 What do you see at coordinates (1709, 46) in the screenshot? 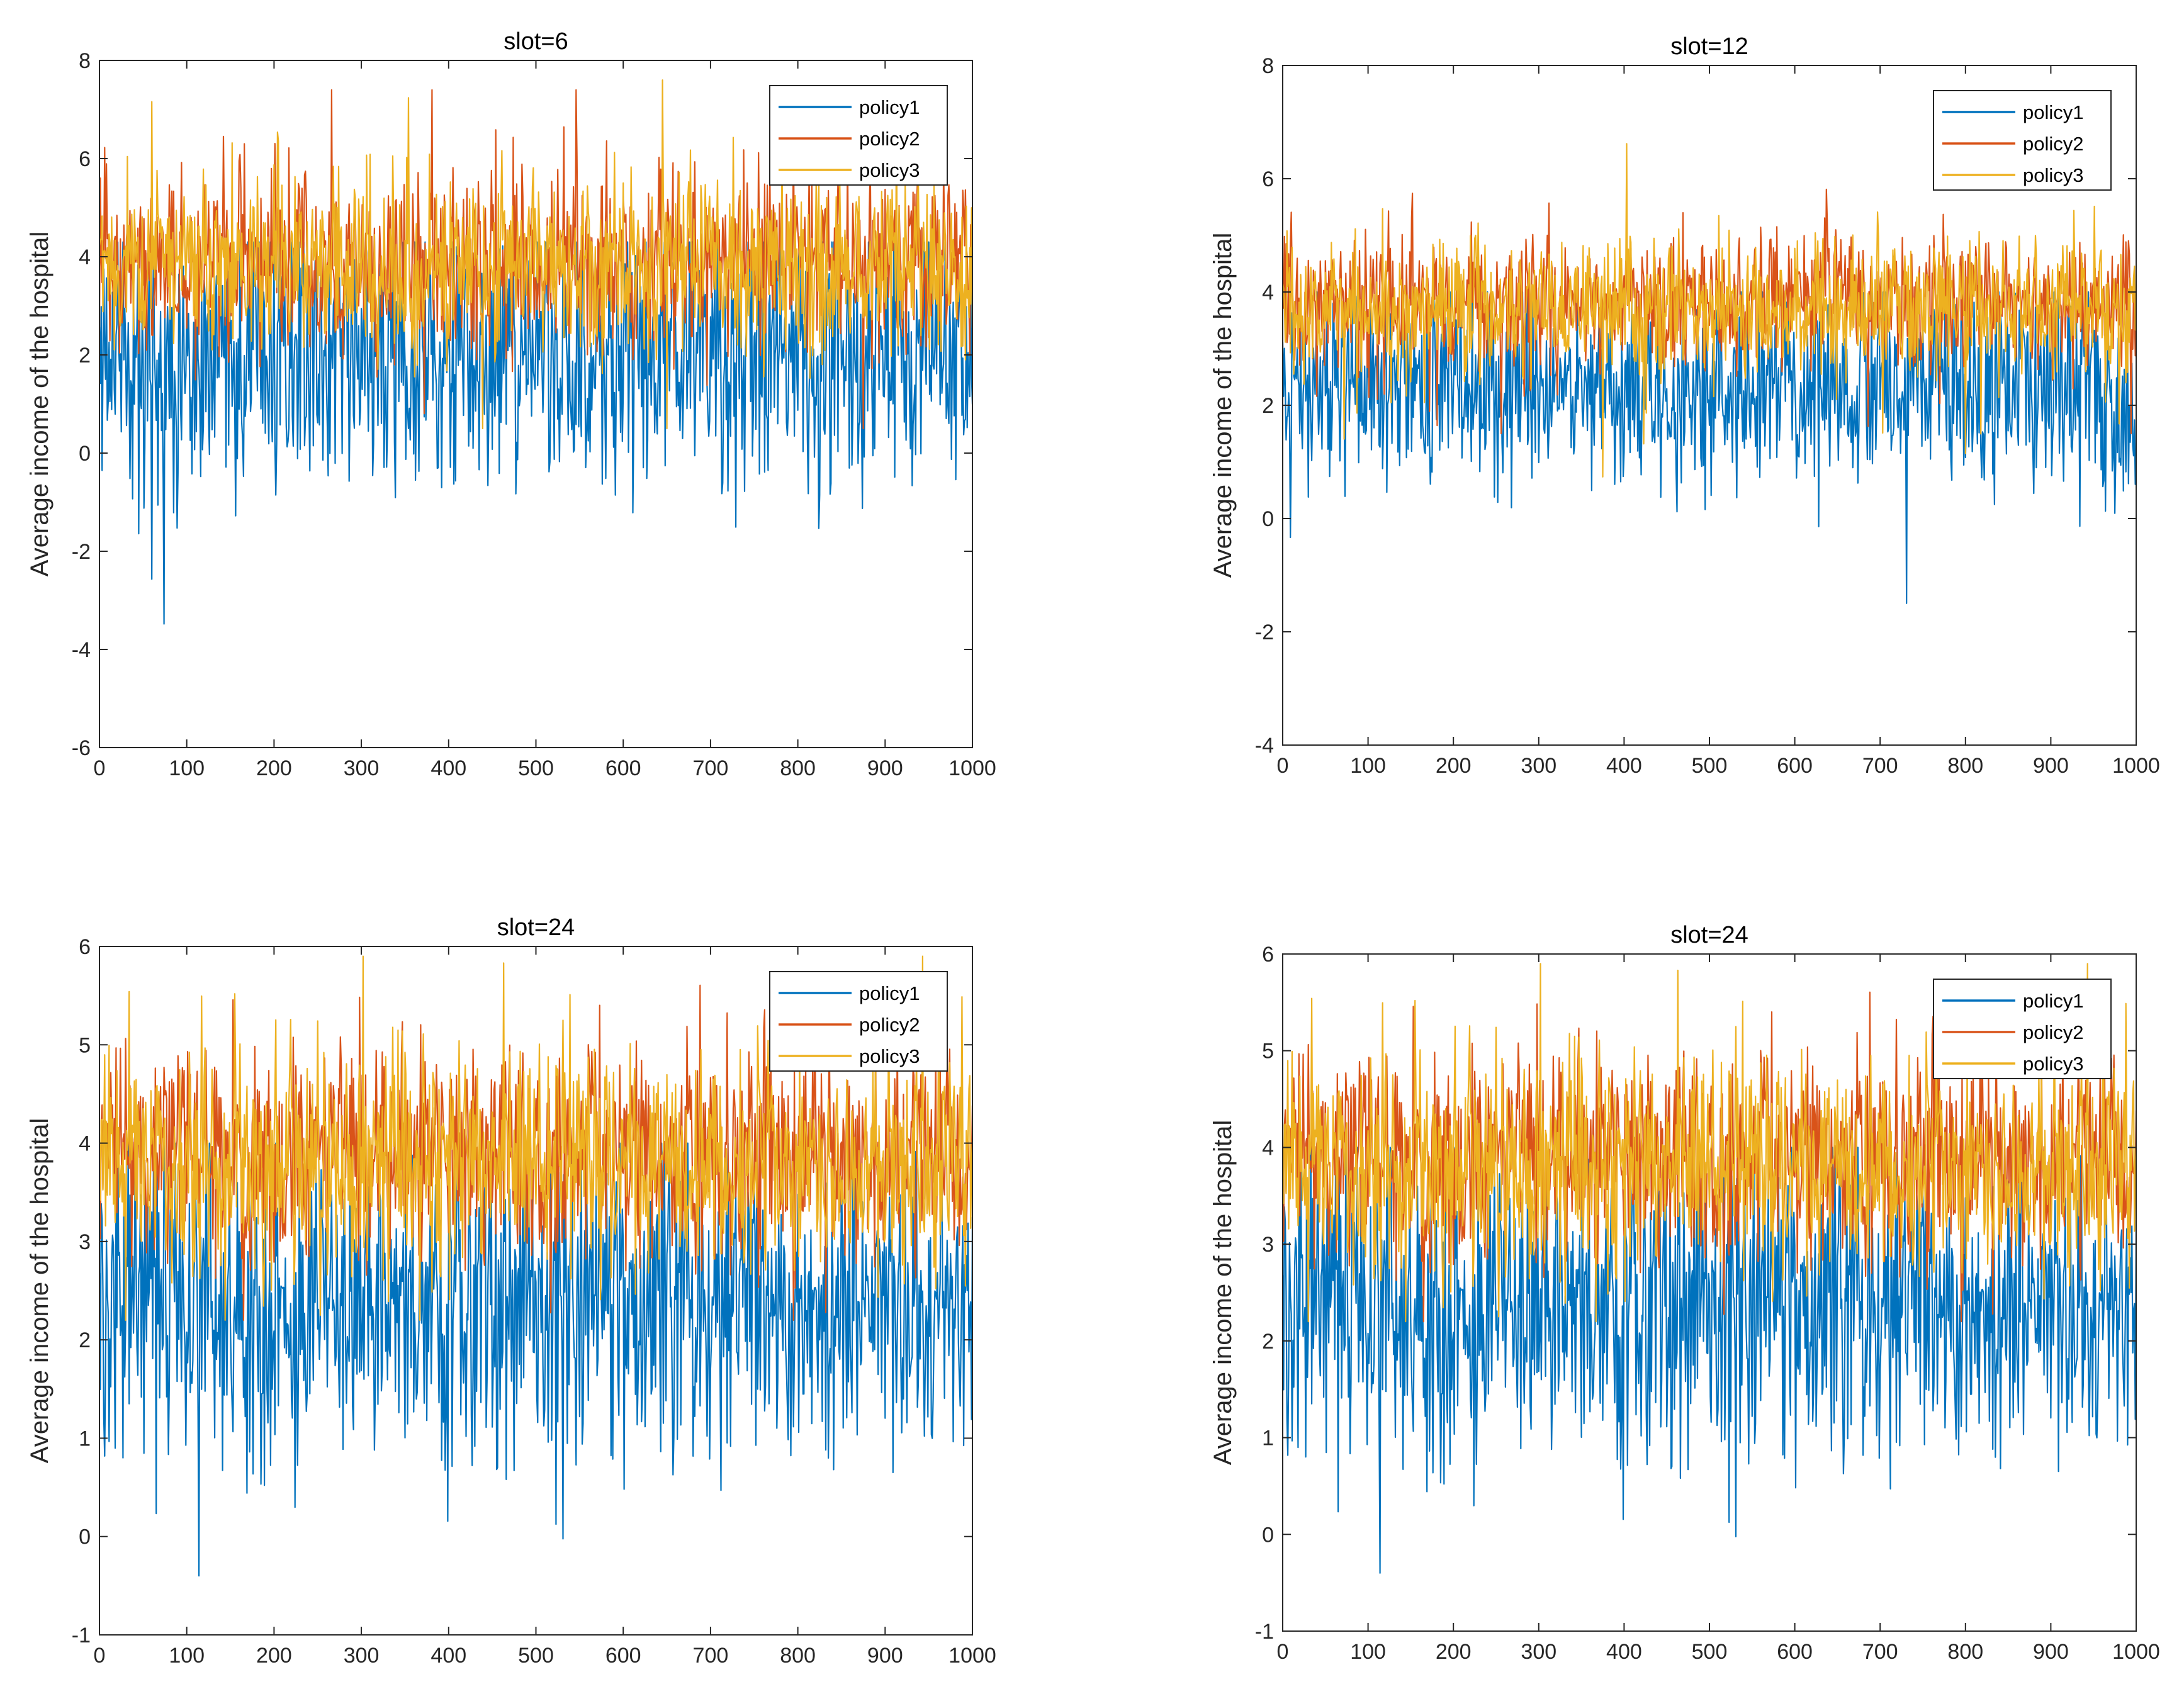
I see `chart-title: slot=12` at bounding box center [1709, 46].